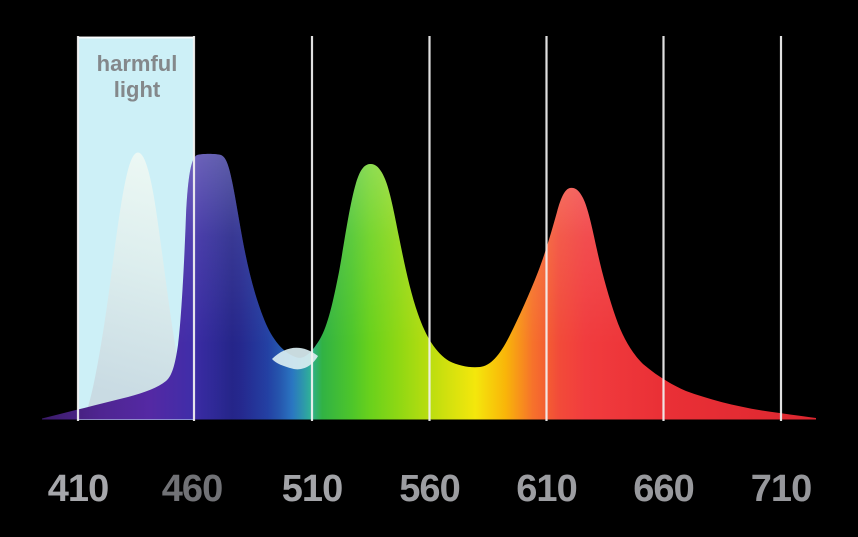 The height and width of the screenshot is (537, 858). I want to click on axis-tick-labels: 410 460 510 560 610 660 710, so click(430, 489).